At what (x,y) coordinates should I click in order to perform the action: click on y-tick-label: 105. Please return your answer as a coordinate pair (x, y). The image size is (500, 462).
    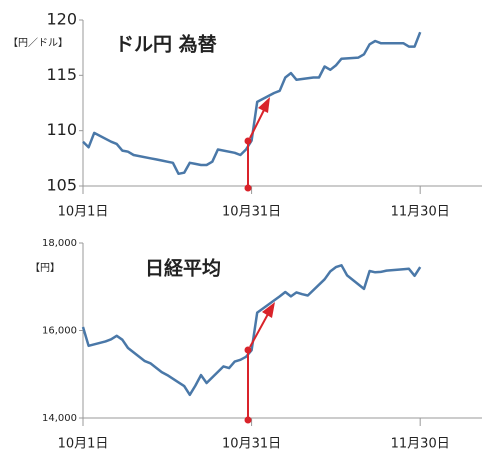
    Looking at the image, I should click on (61, 185).